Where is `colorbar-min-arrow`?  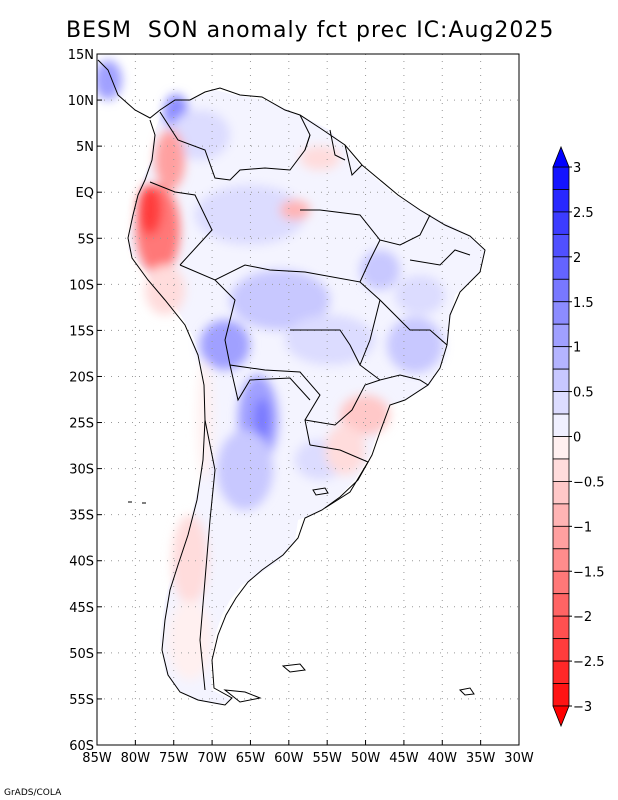
colorbar-min-arrow is located at coordinates (561, 716).